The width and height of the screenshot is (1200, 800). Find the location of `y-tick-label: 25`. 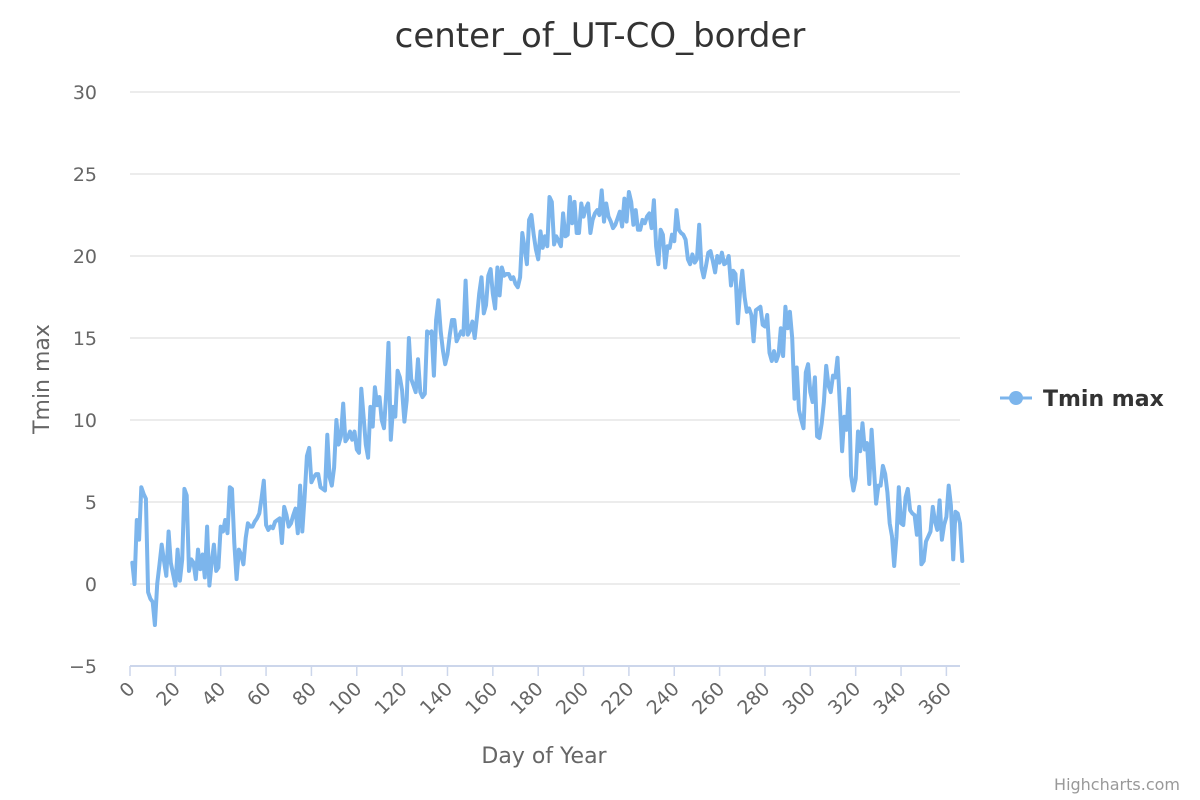

y-tick-label: 25 is located at coordinates (85, 175).